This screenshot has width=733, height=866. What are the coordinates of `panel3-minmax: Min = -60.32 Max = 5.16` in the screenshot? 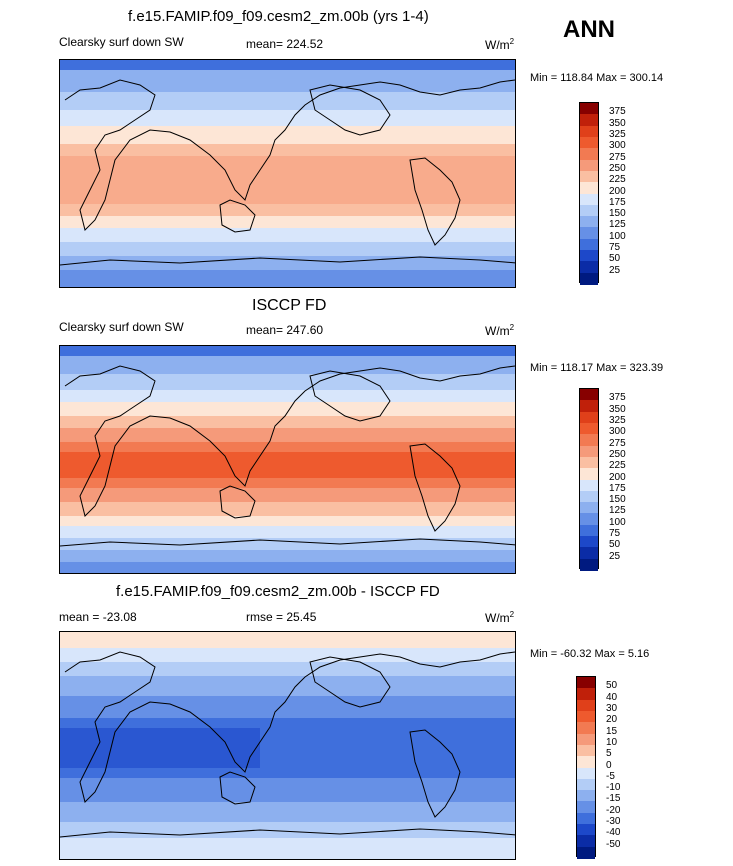 It's located at (590, 654).